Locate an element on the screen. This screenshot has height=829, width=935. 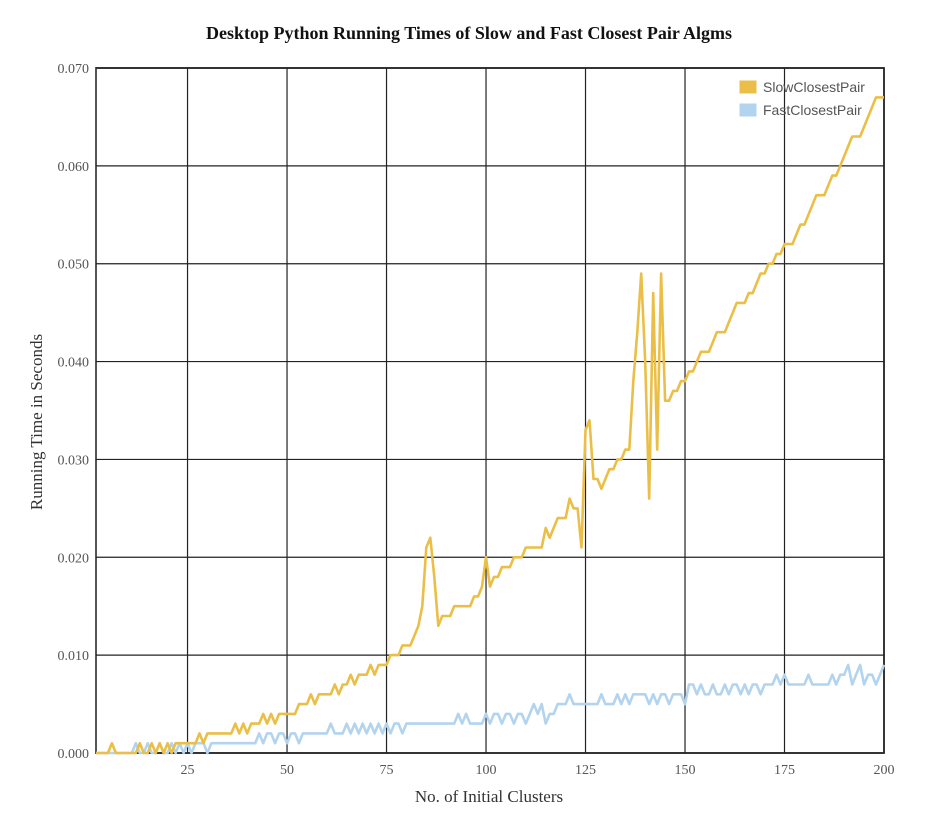
legend-swatch-FastClosestPair is located at coordinates (748, 110).